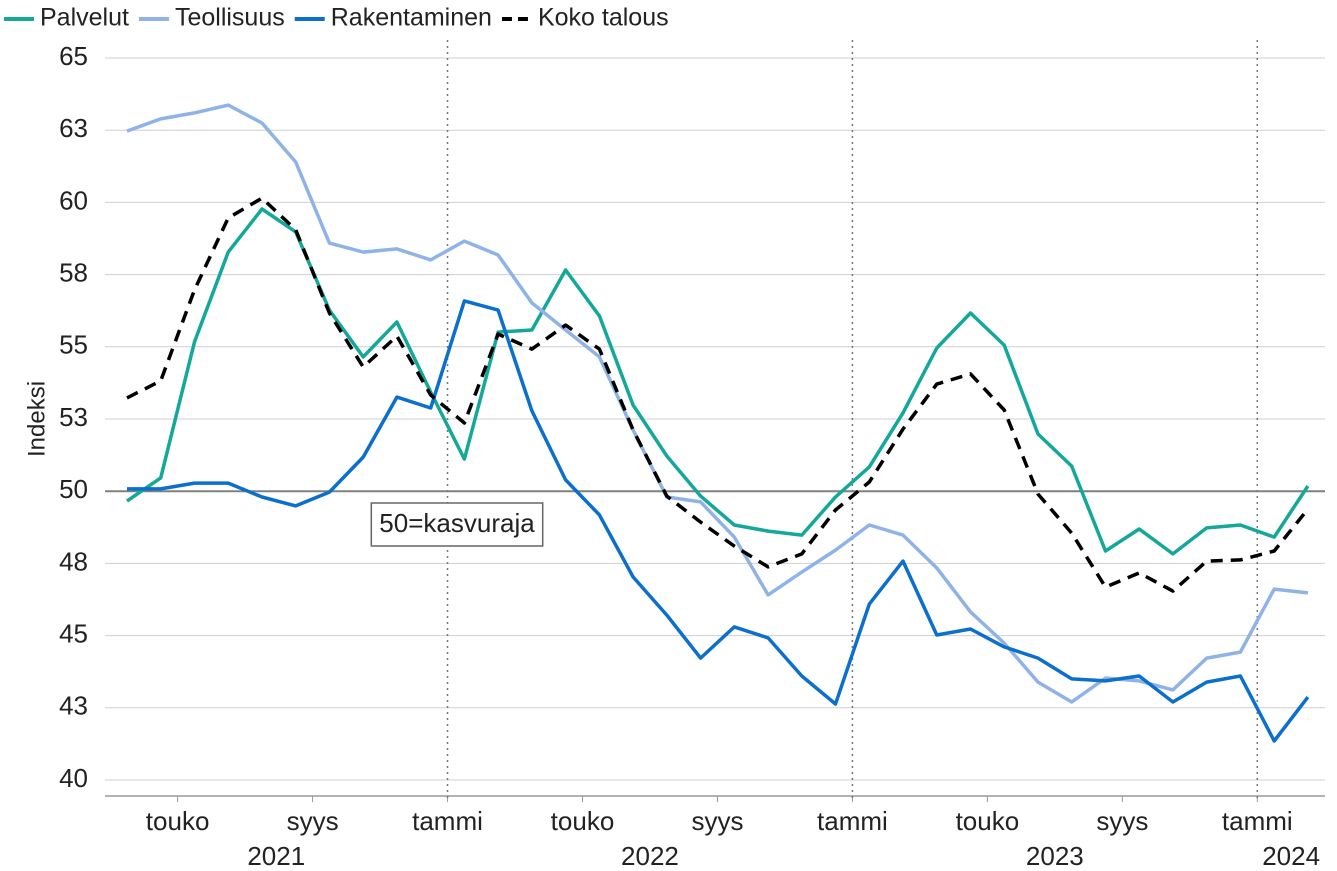 Image resolution: width=1337 pixels, height=871 pixels. What do you see at coordinates (73, 706) in the screenshot?
I see `y-tick-label: 43` at bounding box center [73, 706].